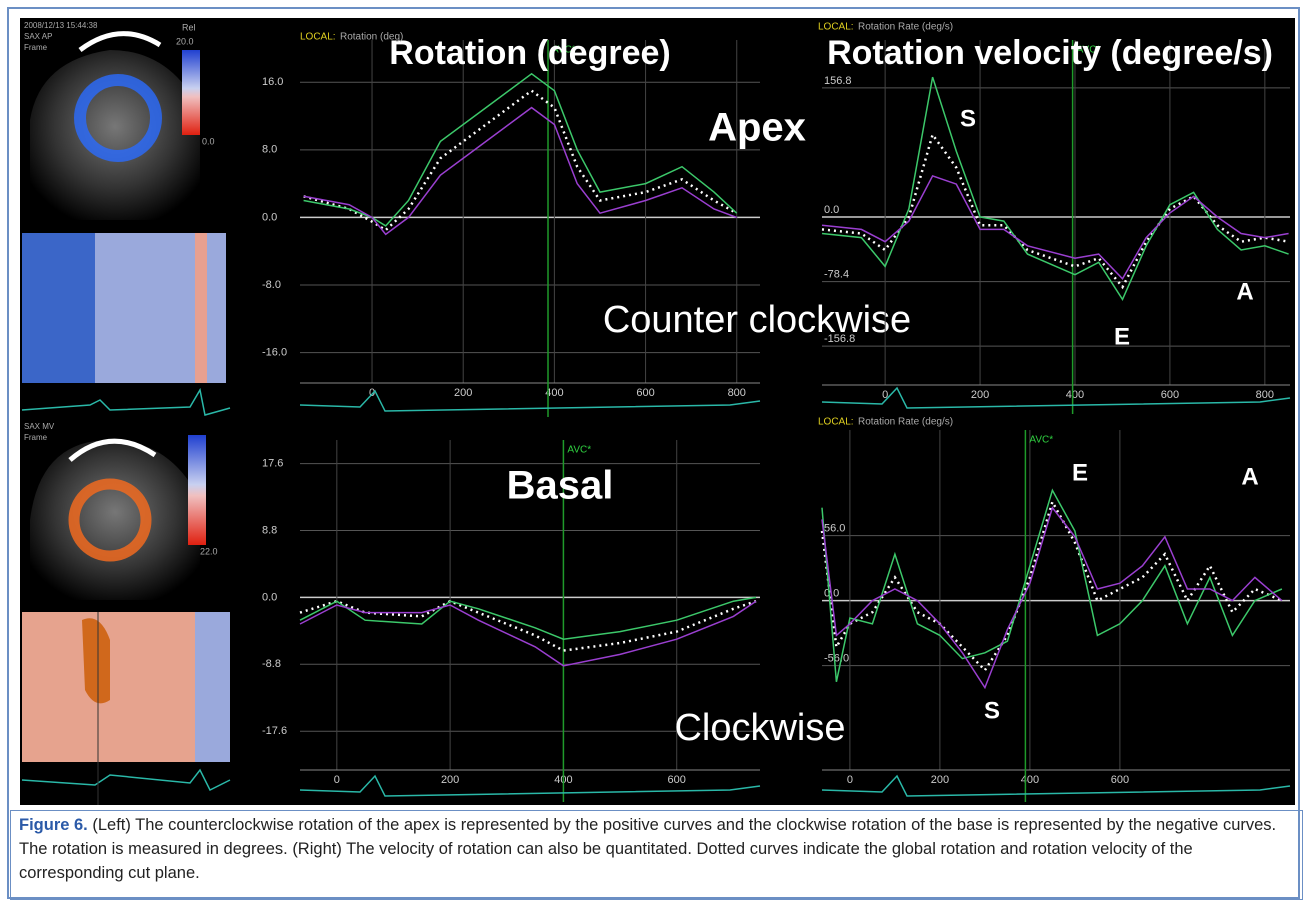  I want to click on echo-scale-label: Rel, so click(189, 27).